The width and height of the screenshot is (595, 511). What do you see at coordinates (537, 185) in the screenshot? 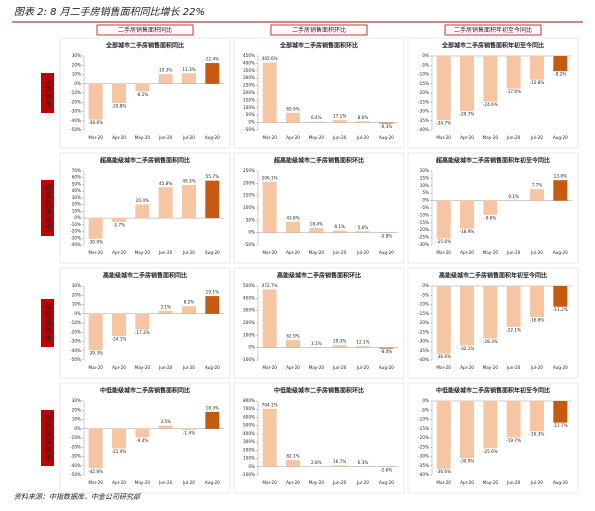
I see `value-label: 7.7%` at bounding box center [537, 185].